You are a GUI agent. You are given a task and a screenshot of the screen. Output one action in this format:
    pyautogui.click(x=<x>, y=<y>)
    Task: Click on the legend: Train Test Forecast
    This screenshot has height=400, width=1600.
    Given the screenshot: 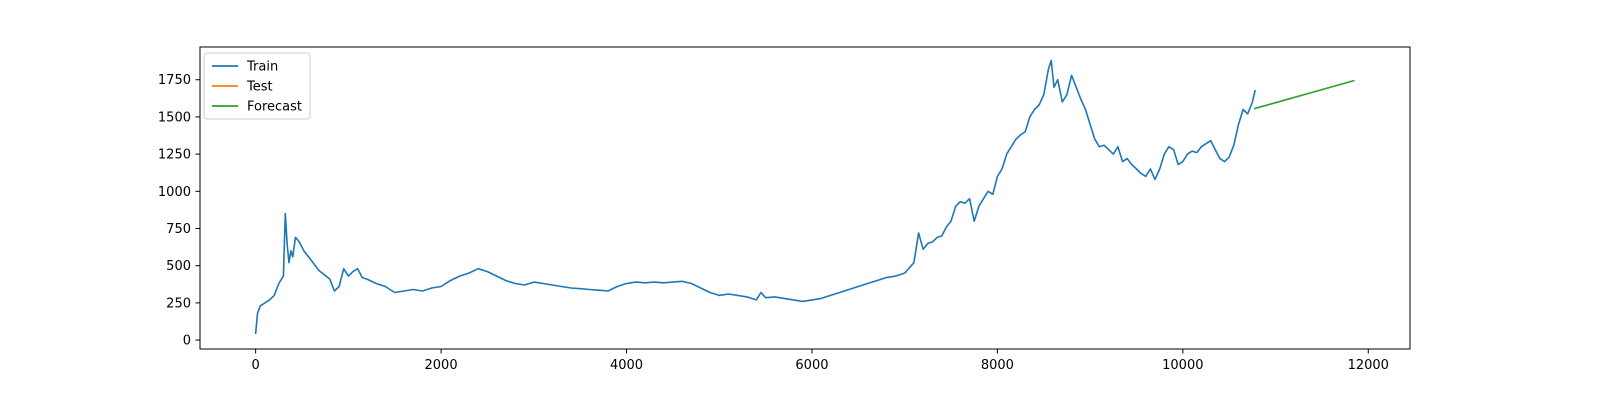 What is the action you would take?
    pyautogui.click(x=257, y=86)
    